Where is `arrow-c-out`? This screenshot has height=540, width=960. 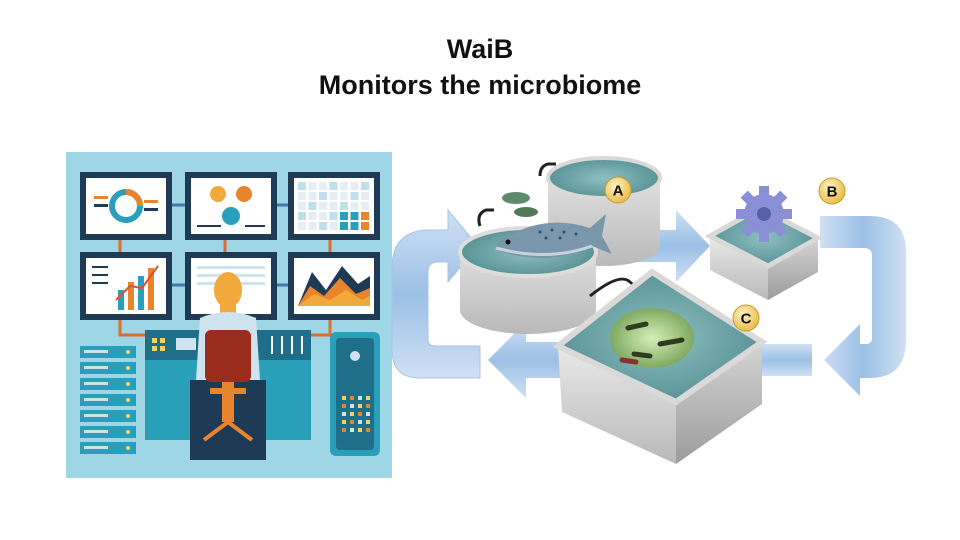
arrow-c-out is located at coordinates (524, 360).